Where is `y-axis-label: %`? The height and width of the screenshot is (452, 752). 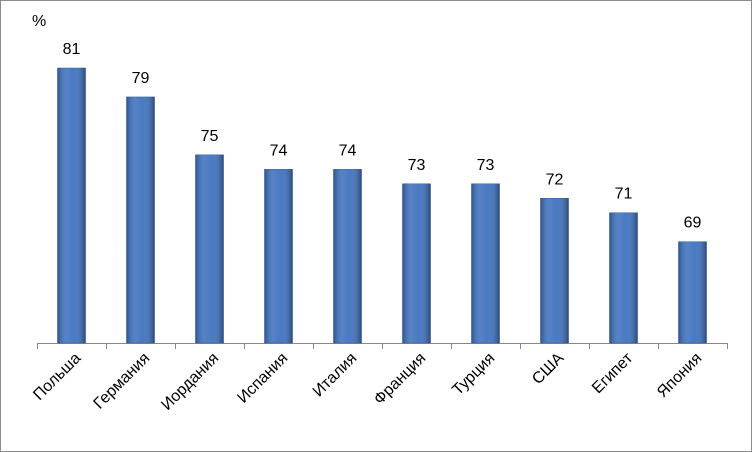 y-axis-label: % is located at coordinates (39, 21).